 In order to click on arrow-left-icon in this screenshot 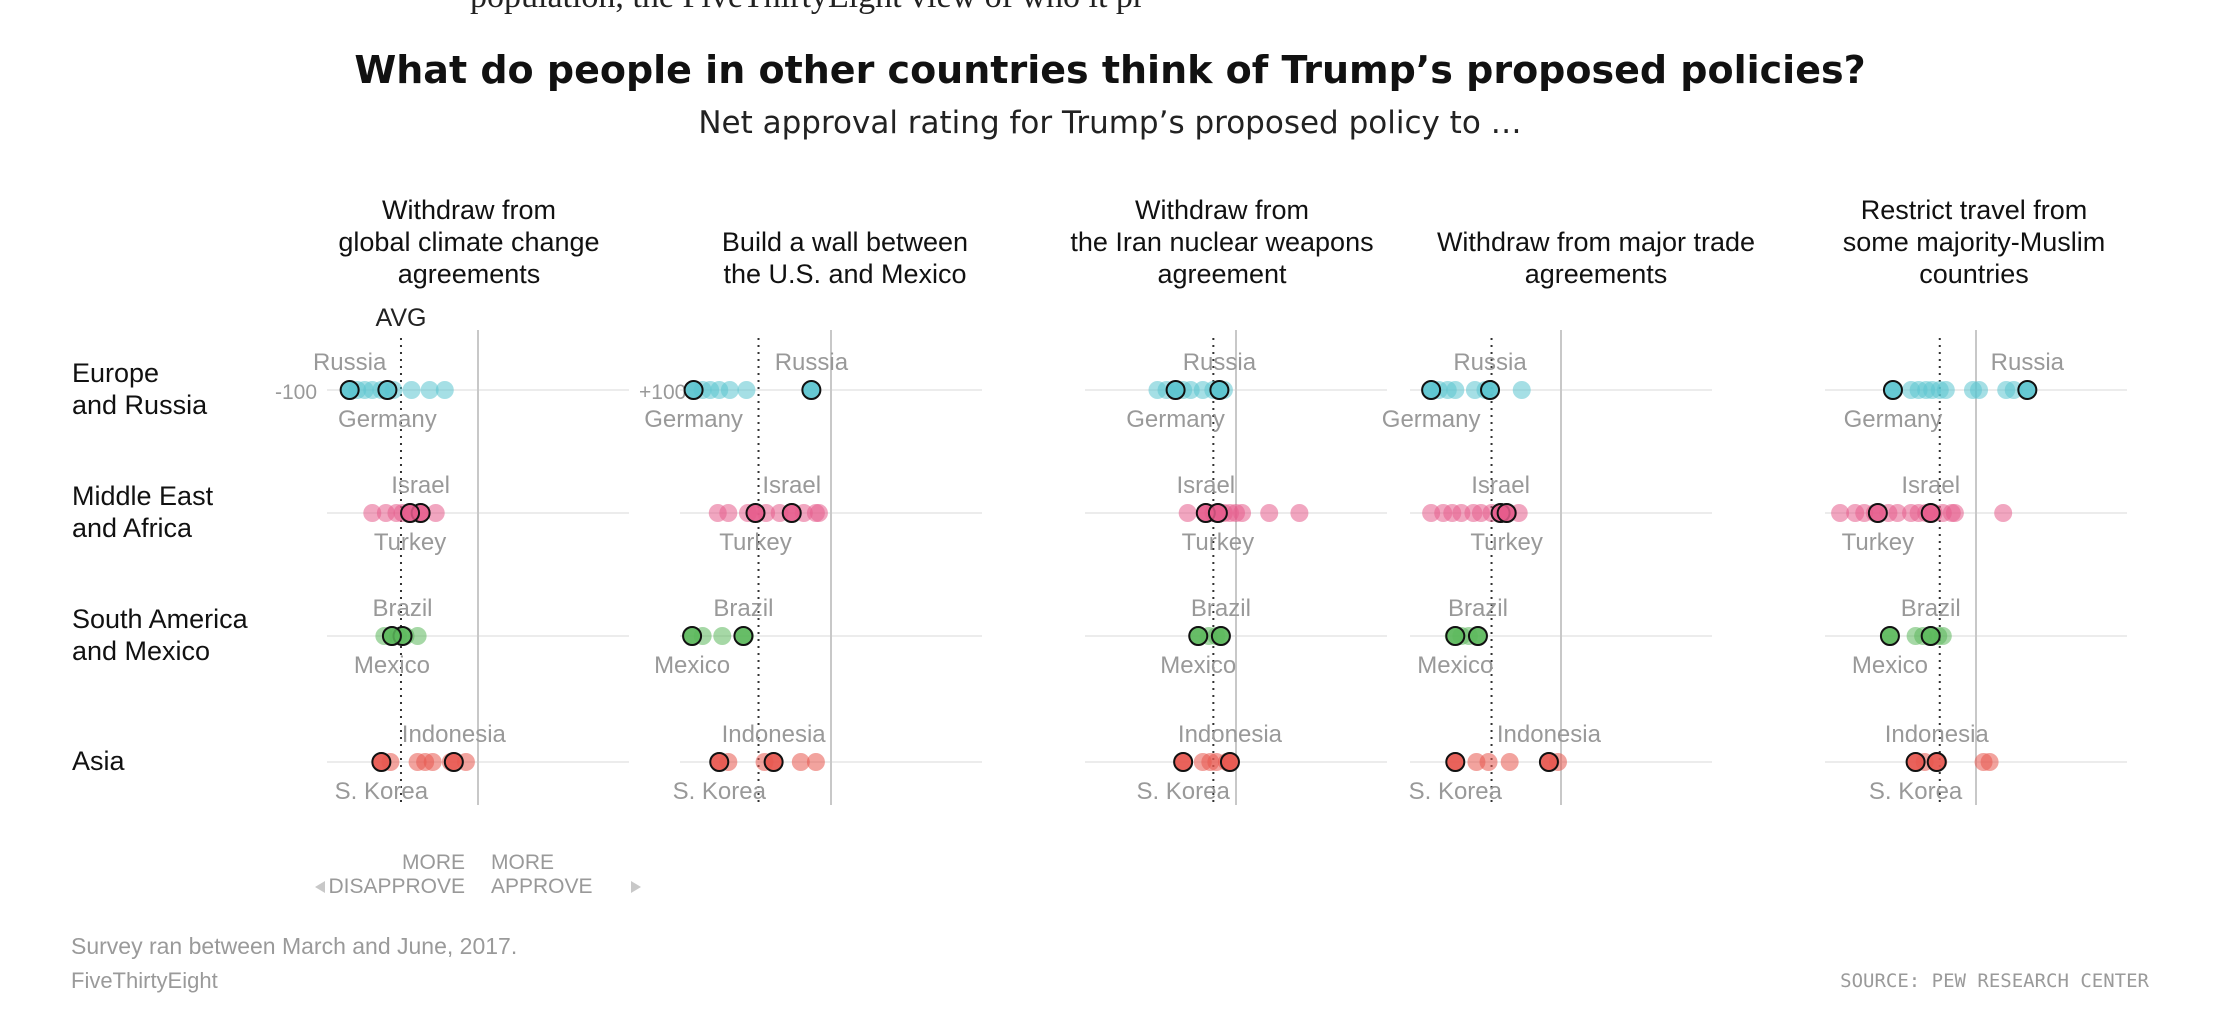, I will do `click(320, 887)`.